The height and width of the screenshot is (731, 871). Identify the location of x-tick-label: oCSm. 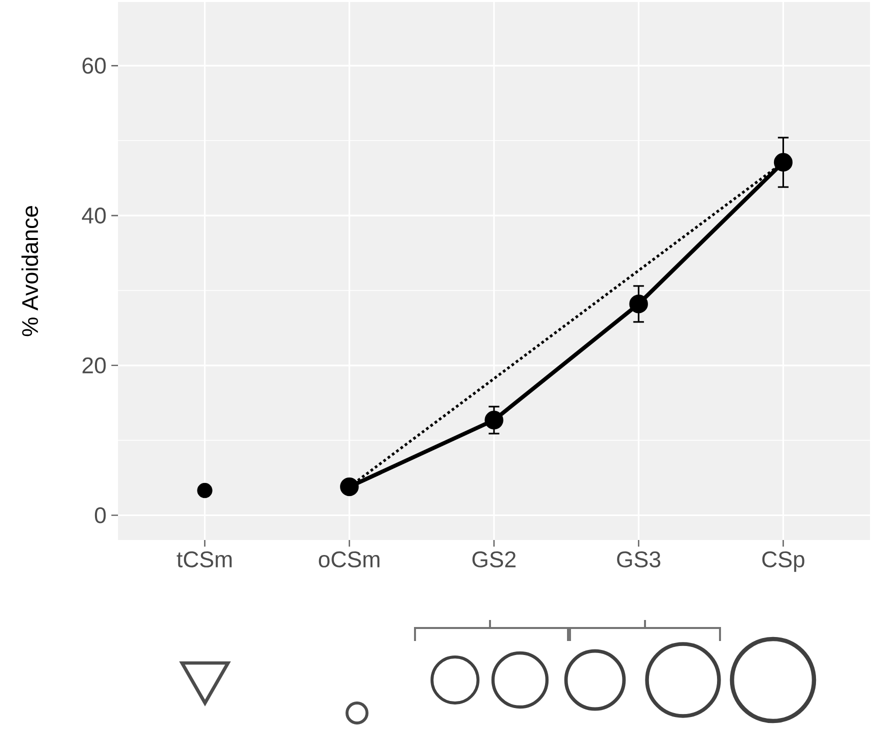
(349, 559).